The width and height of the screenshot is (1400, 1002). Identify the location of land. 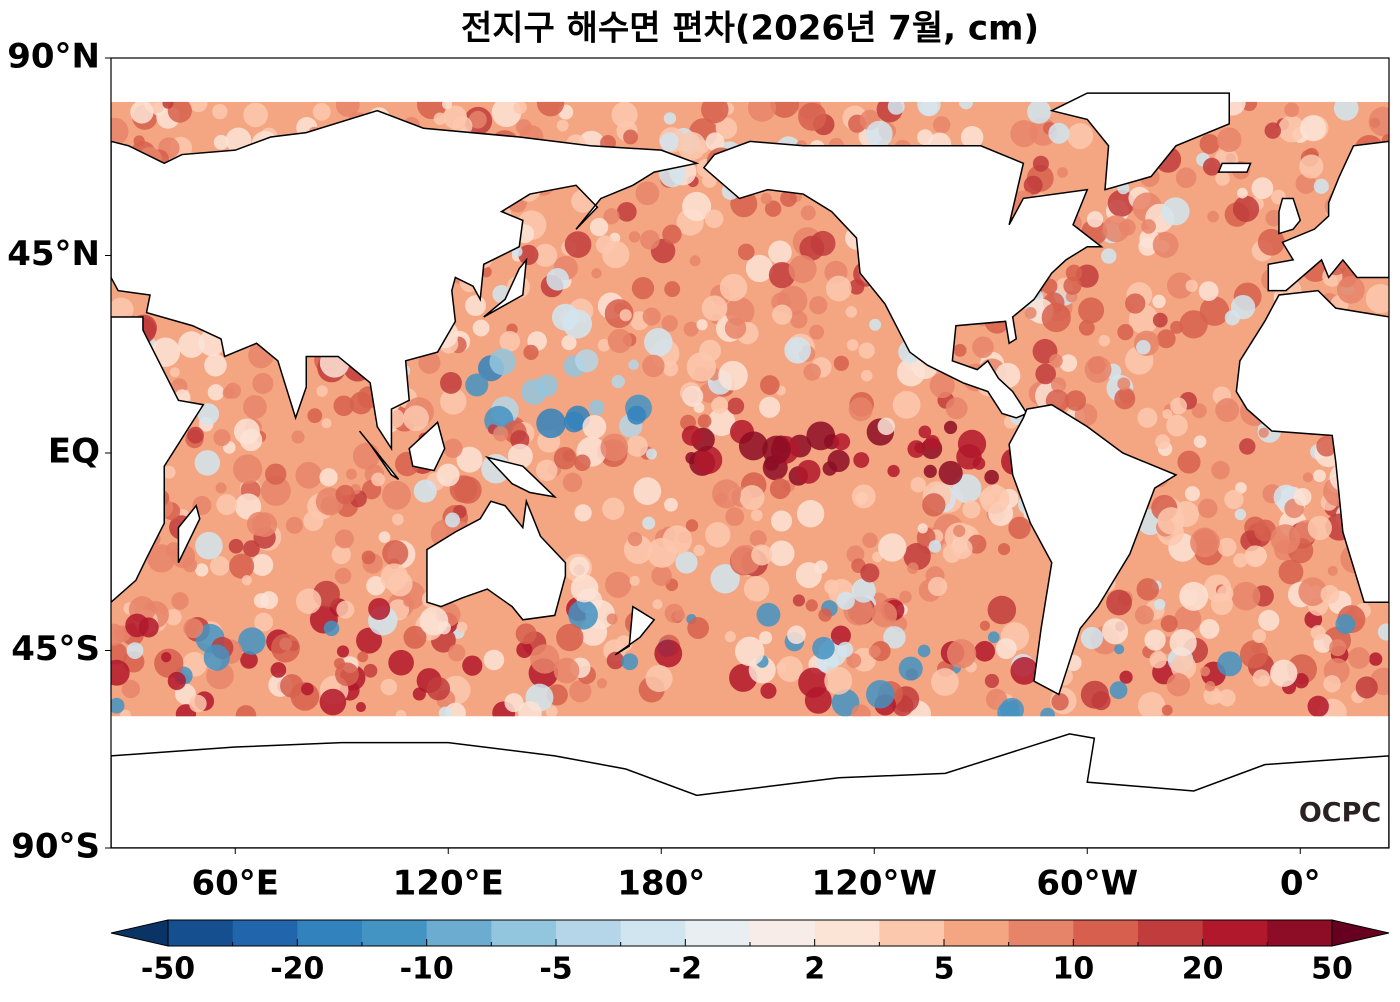
(505, 287).